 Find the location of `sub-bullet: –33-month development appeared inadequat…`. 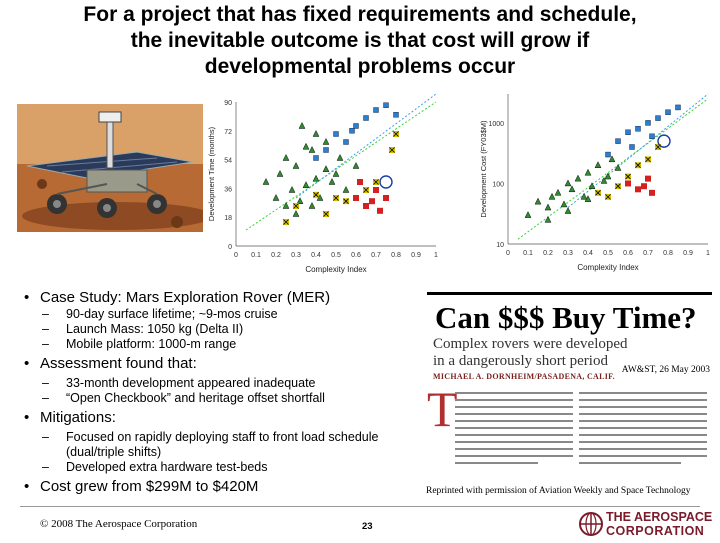

sub-bullet: –33-month development appeared inadequat… is located at coordinates (179, 383).